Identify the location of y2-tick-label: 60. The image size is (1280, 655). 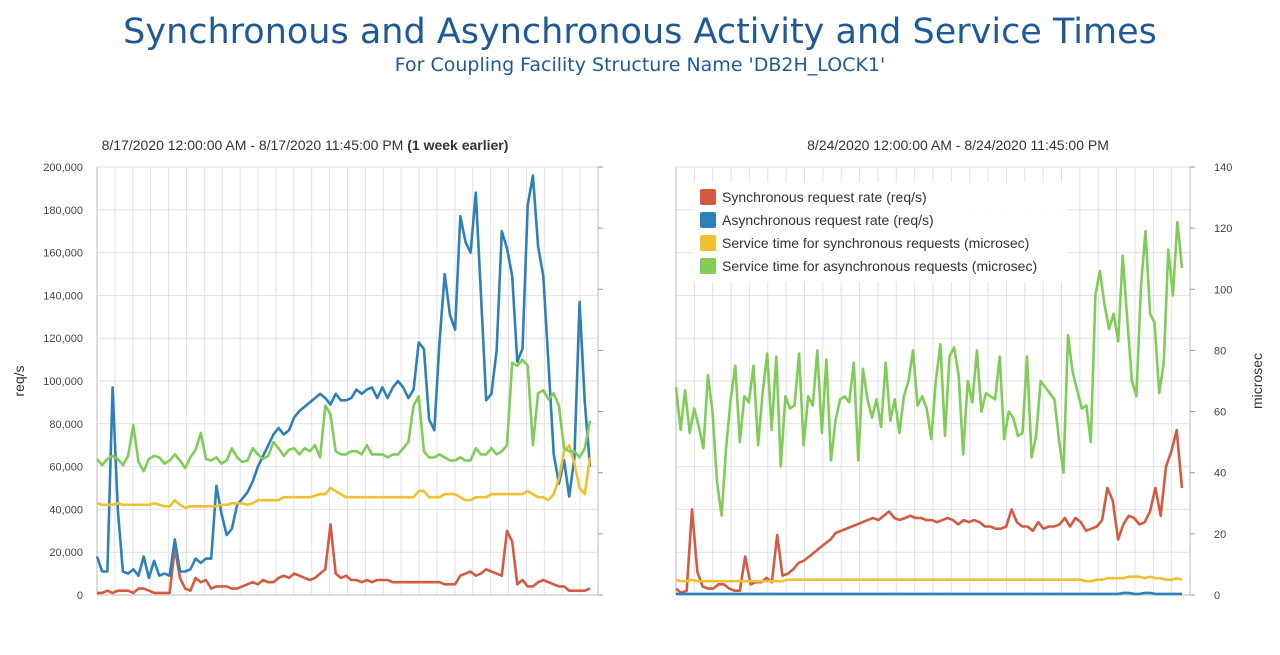
(1220, 413).